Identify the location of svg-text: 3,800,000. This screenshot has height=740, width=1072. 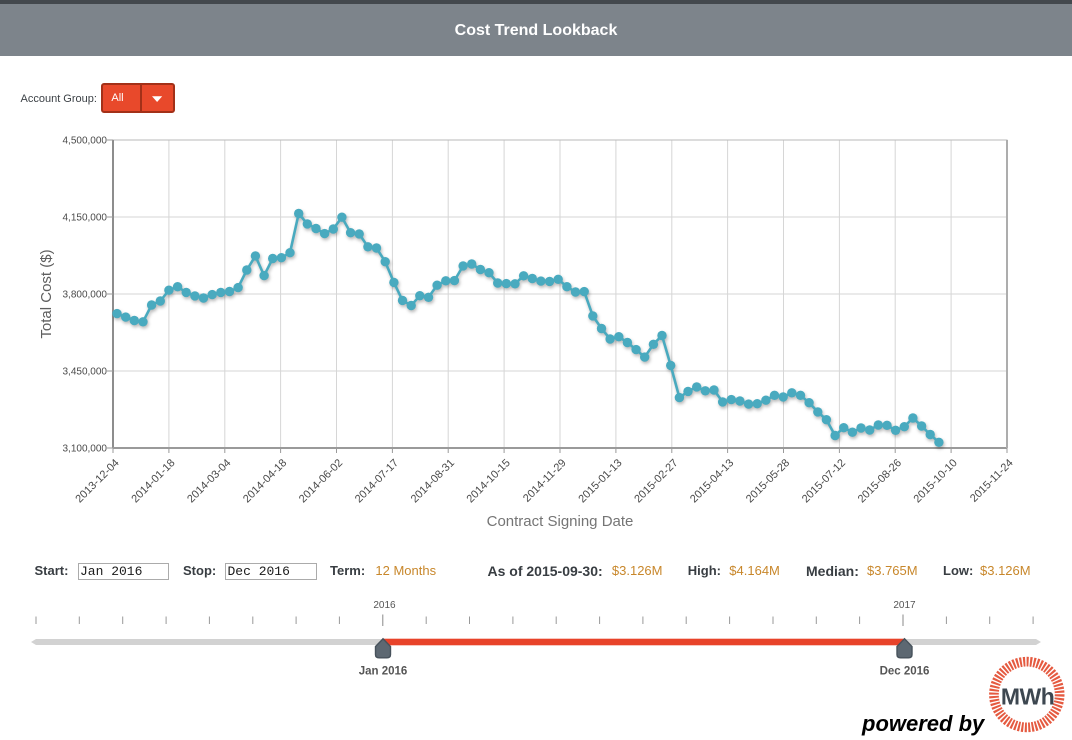
(85, 295).